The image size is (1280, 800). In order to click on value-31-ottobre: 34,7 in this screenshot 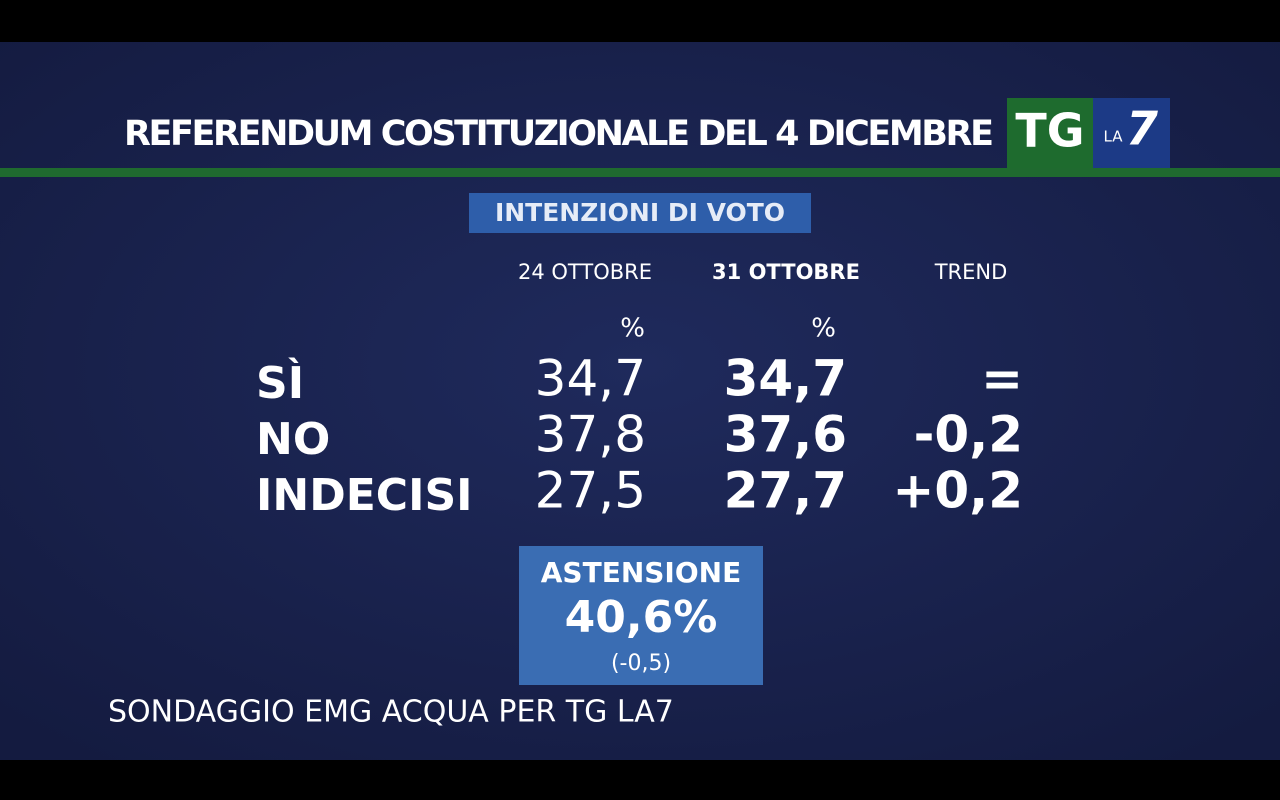, I will do `click(785, 379)`.